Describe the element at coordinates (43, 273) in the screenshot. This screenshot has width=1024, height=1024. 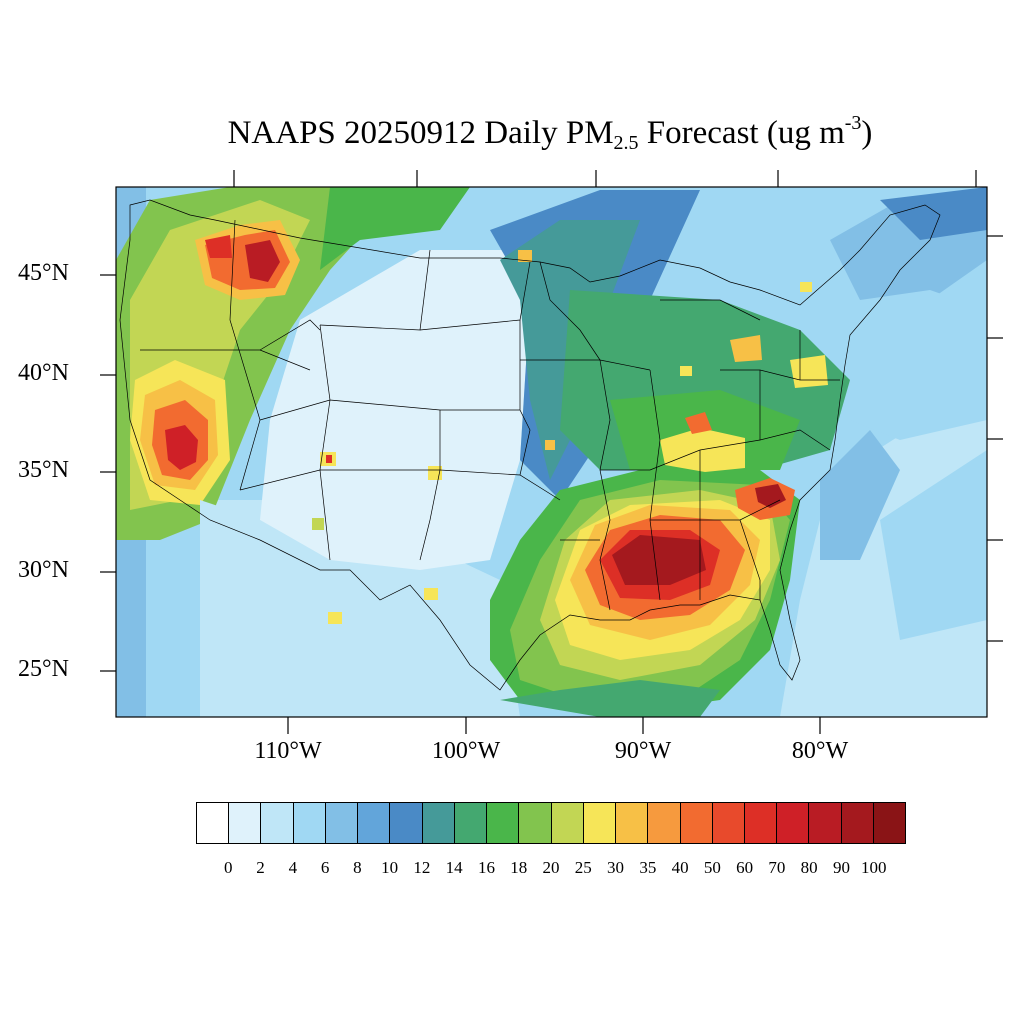
I see `lat-label-45n: 45°N` at that location.